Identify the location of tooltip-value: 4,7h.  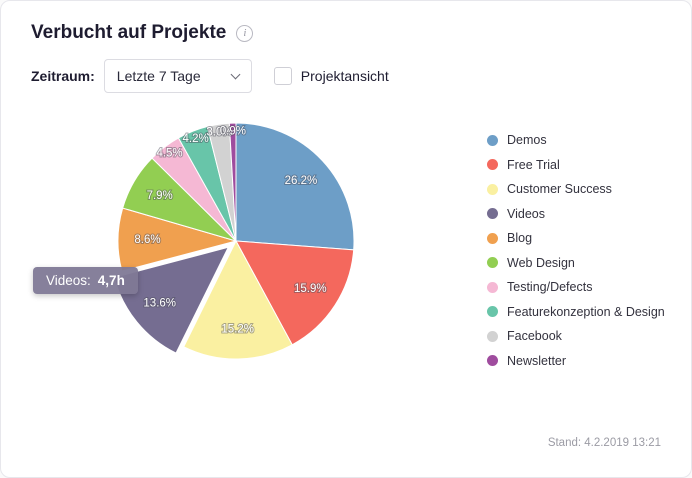
(111, 280).